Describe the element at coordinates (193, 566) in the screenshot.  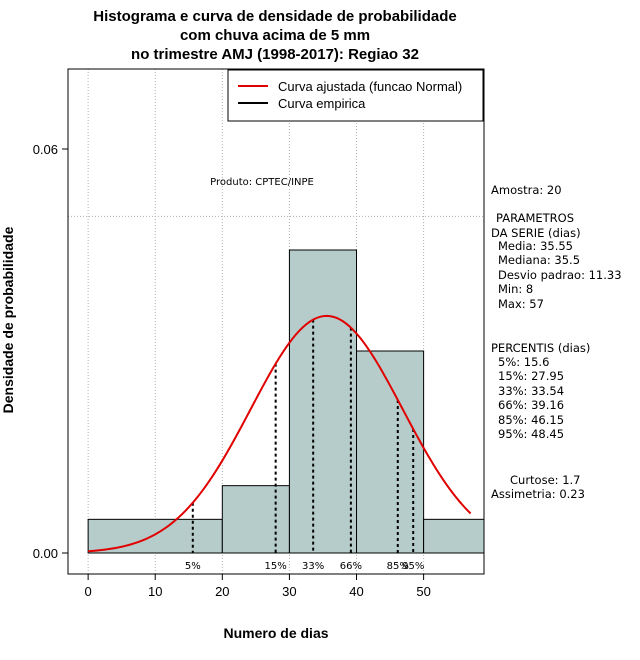
I see `percentile-label-0: 5%` at that location.